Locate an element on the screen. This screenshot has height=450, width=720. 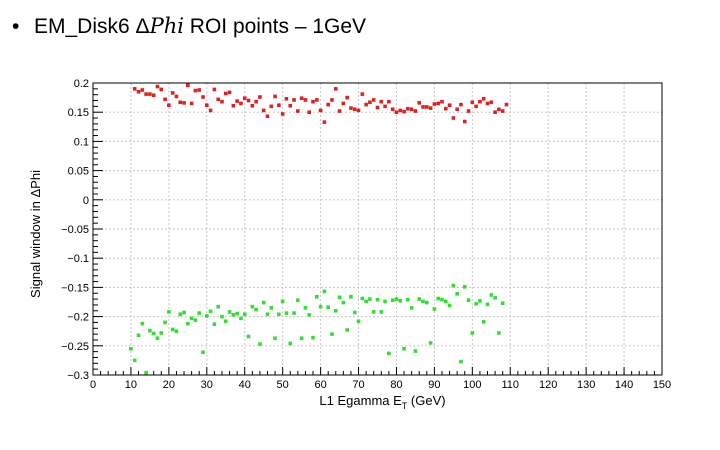
x-axis-title-main: L1 Egamma E is located at coordinates (360, 400).